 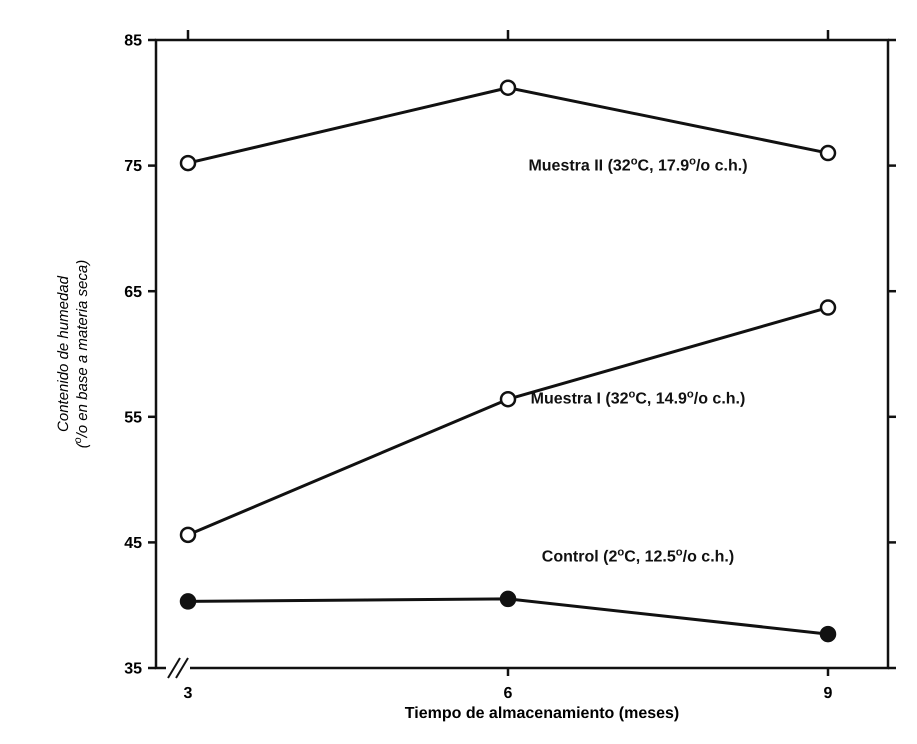 What do you see at coordinates (188, 693) in the screenshot?
I see `x-tick-label: 3` at bounding box center [188, 693].